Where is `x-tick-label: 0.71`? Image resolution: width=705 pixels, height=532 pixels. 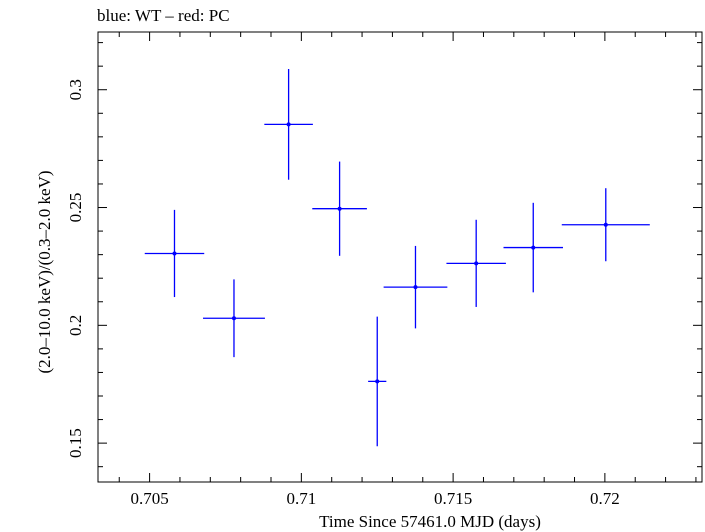
x-tick-label: 0.71 is located at coordinates (301, 498).